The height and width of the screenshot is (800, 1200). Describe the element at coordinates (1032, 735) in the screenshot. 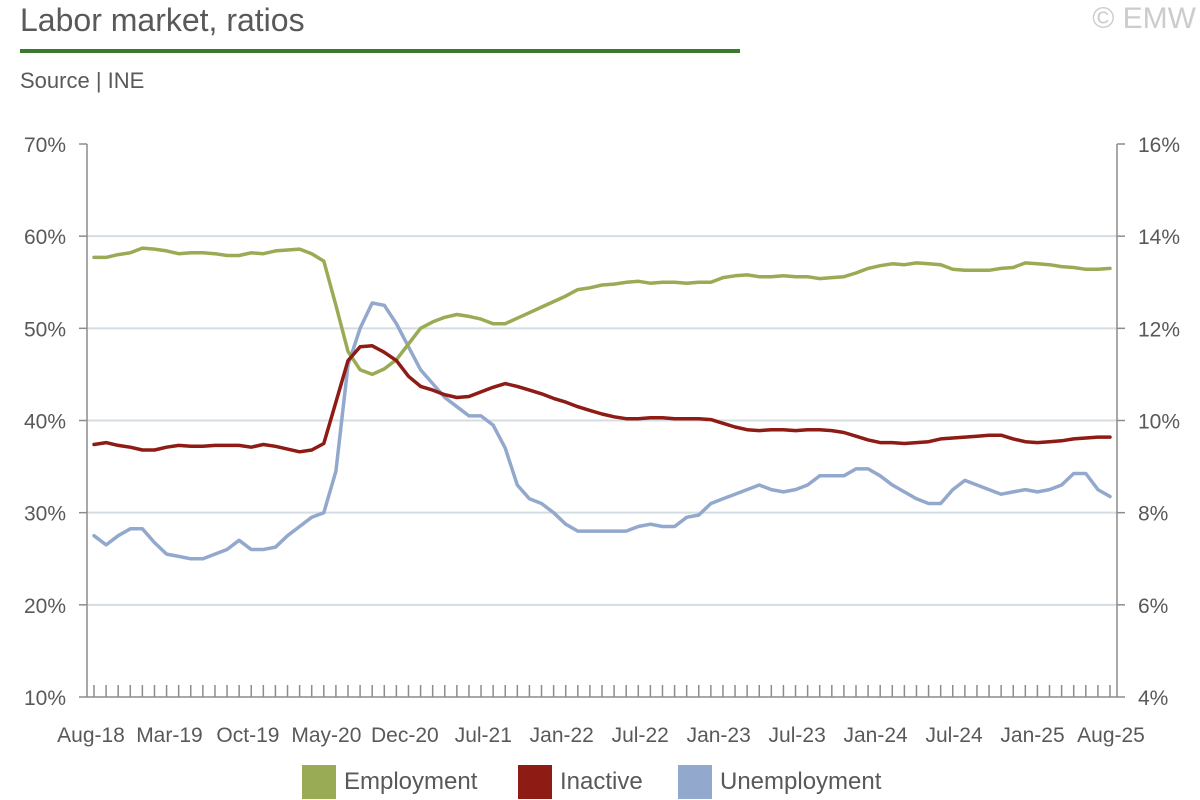

I see `x-axis-tick-label: Jan-25` at that location.